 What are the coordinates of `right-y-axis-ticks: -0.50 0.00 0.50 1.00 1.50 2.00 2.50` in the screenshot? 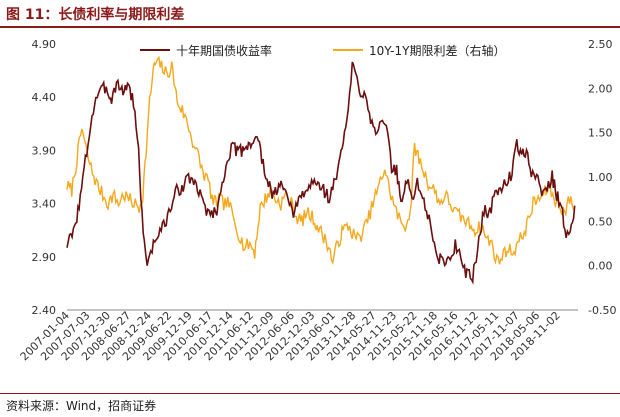 It's located at (602, 177).